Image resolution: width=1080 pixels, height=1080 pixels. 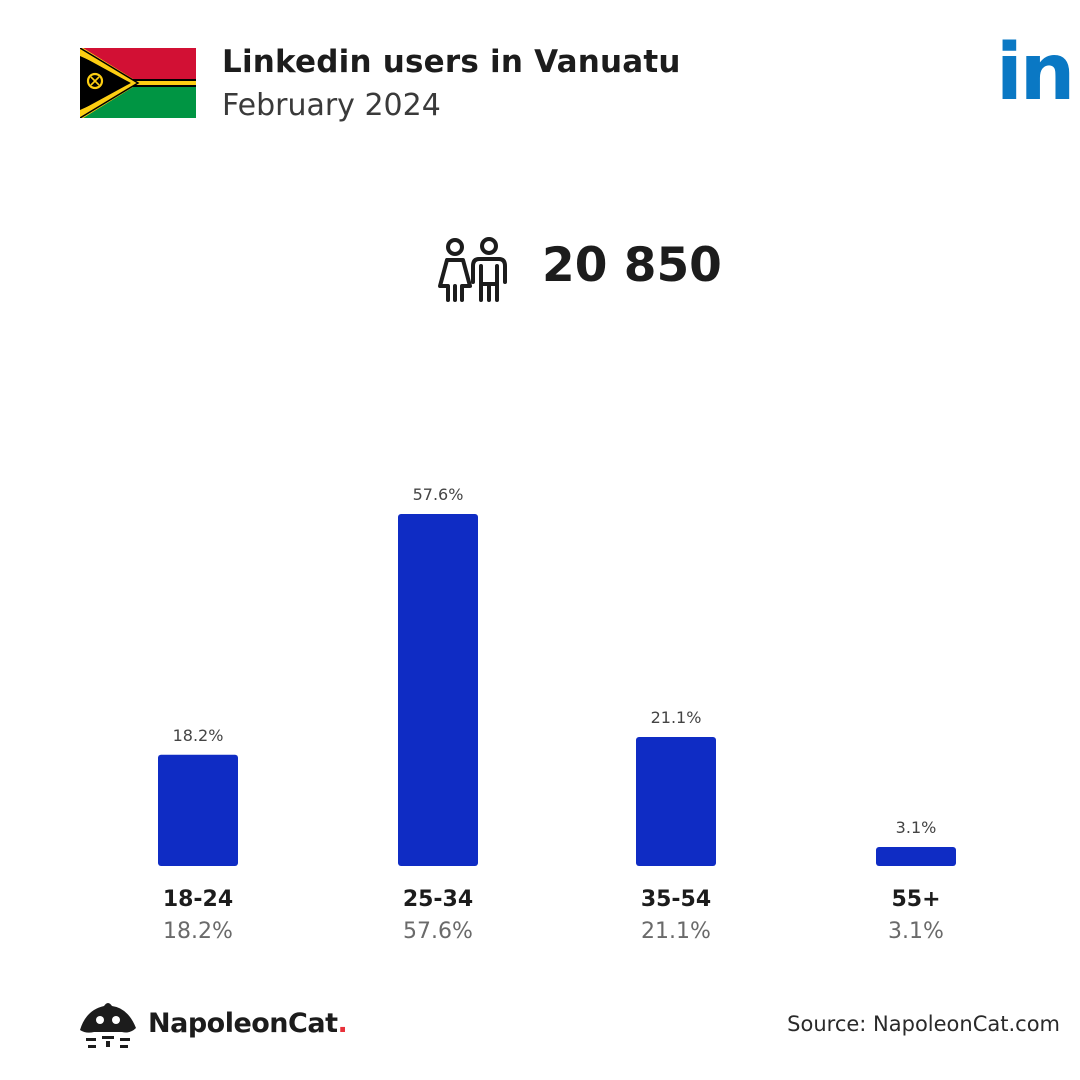 I want to click on category-label: 18-24, so click(x=198, y=899).